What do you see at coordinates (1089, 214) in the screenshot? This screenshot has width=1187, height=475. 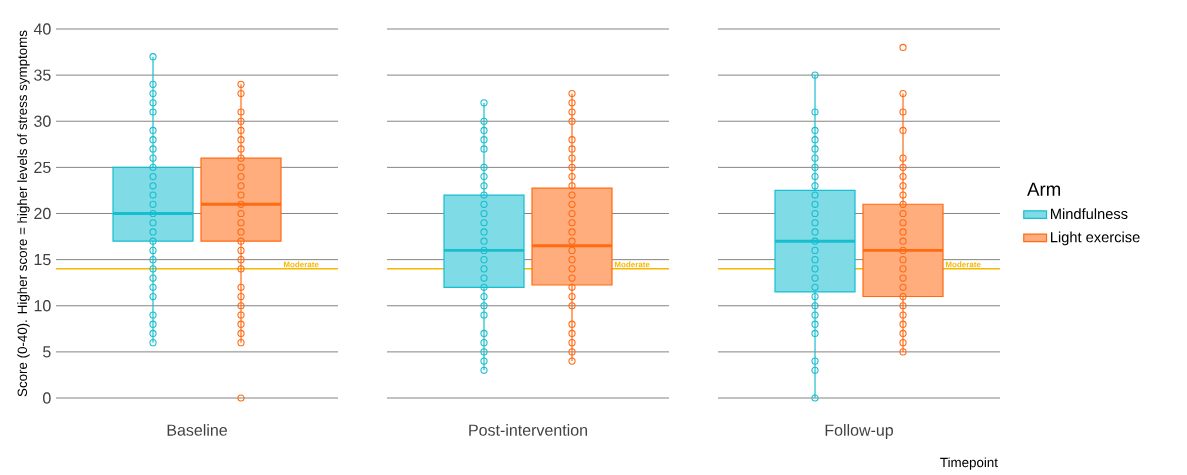 I see `legend-label: Mindfulness` at bounding box center [1089, 214].